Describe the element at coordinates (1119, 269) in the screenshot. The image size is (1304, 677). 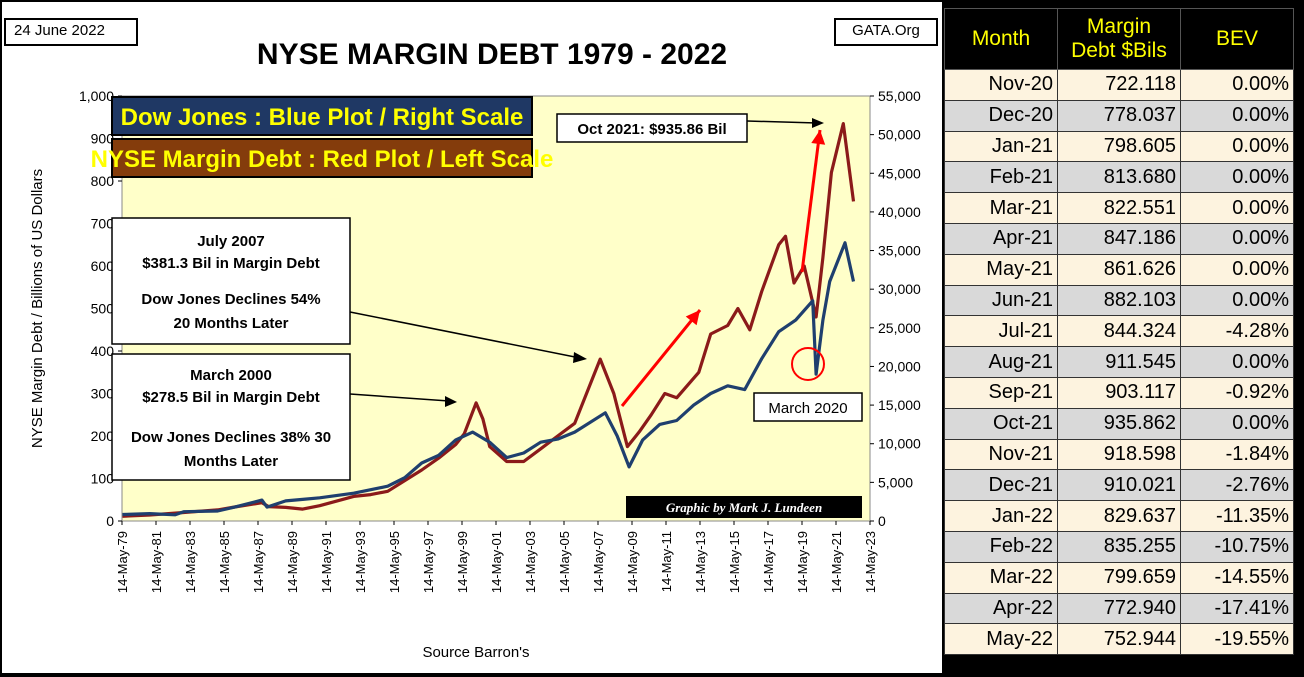
I see `table-row: May-21 861.626 0.00%` at that location.